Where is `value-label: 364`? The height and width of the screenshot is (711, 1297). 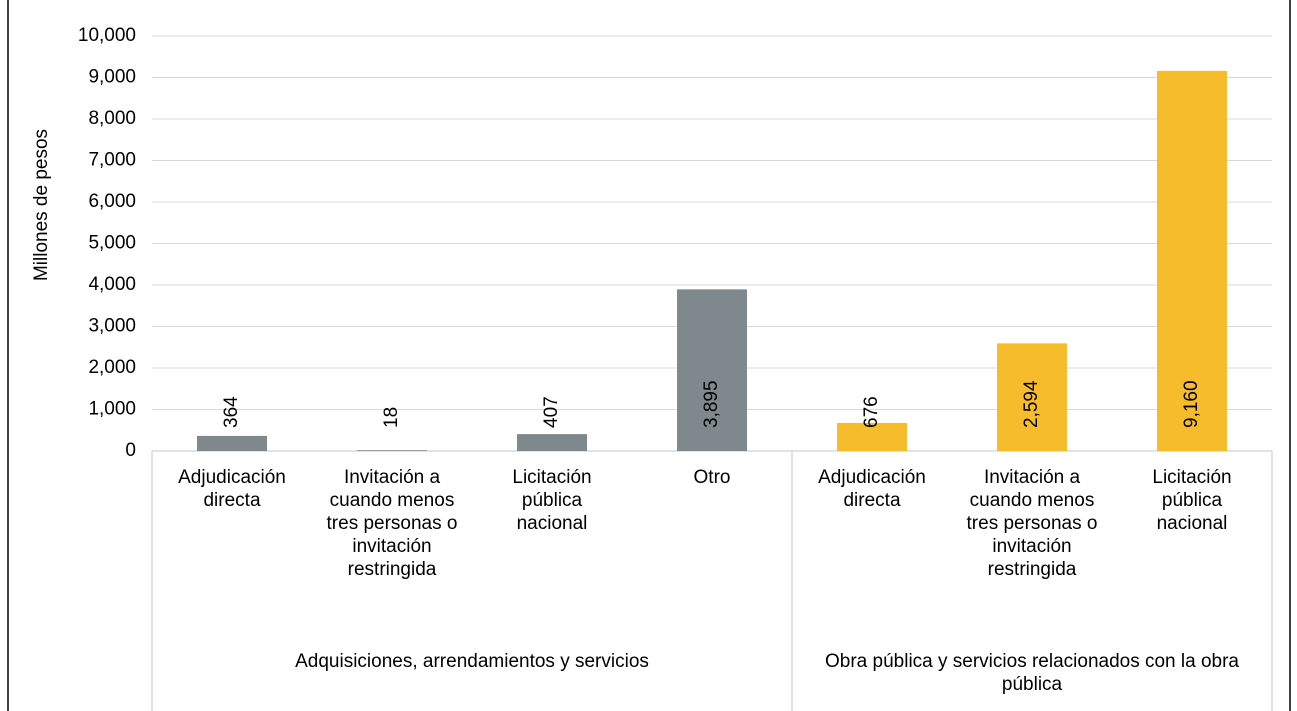
value-label: 364 is located at coordinates (231, 412).